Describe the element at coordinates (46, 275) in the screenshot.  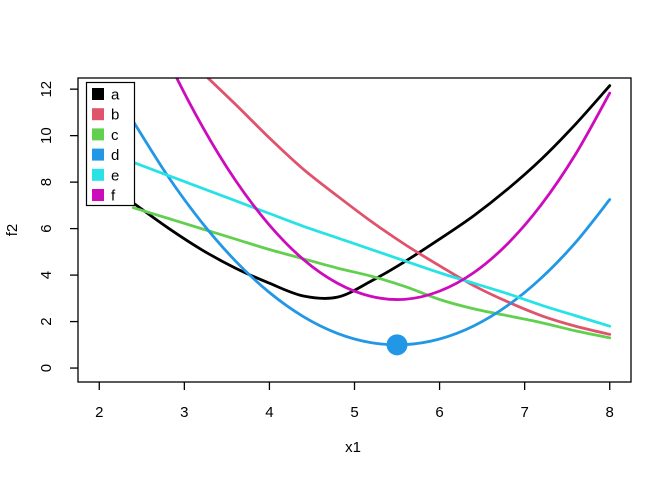
I see `y-axis-tick-label: 4` at that location.